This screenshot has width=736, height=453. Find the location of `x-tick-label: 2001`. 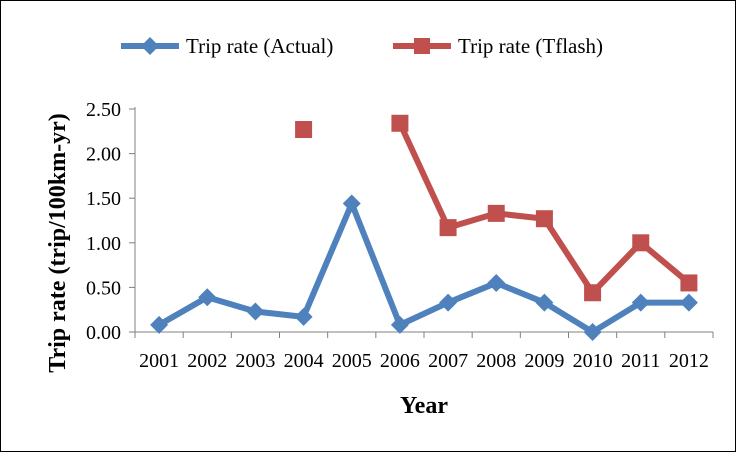

x-tick-label: 2001 is located at coordinates (159, 361).